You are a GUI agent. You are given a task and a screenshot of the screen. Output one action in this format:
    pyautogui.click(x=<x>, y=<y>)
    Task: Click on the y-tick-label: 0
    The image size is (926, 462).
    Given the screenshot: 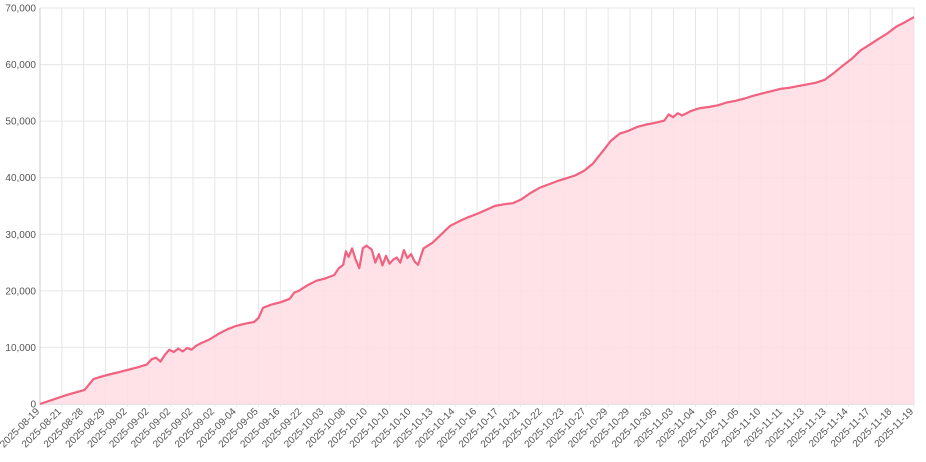 What is the action you would take?
    pyautogui.click(x=33, y=405)
    